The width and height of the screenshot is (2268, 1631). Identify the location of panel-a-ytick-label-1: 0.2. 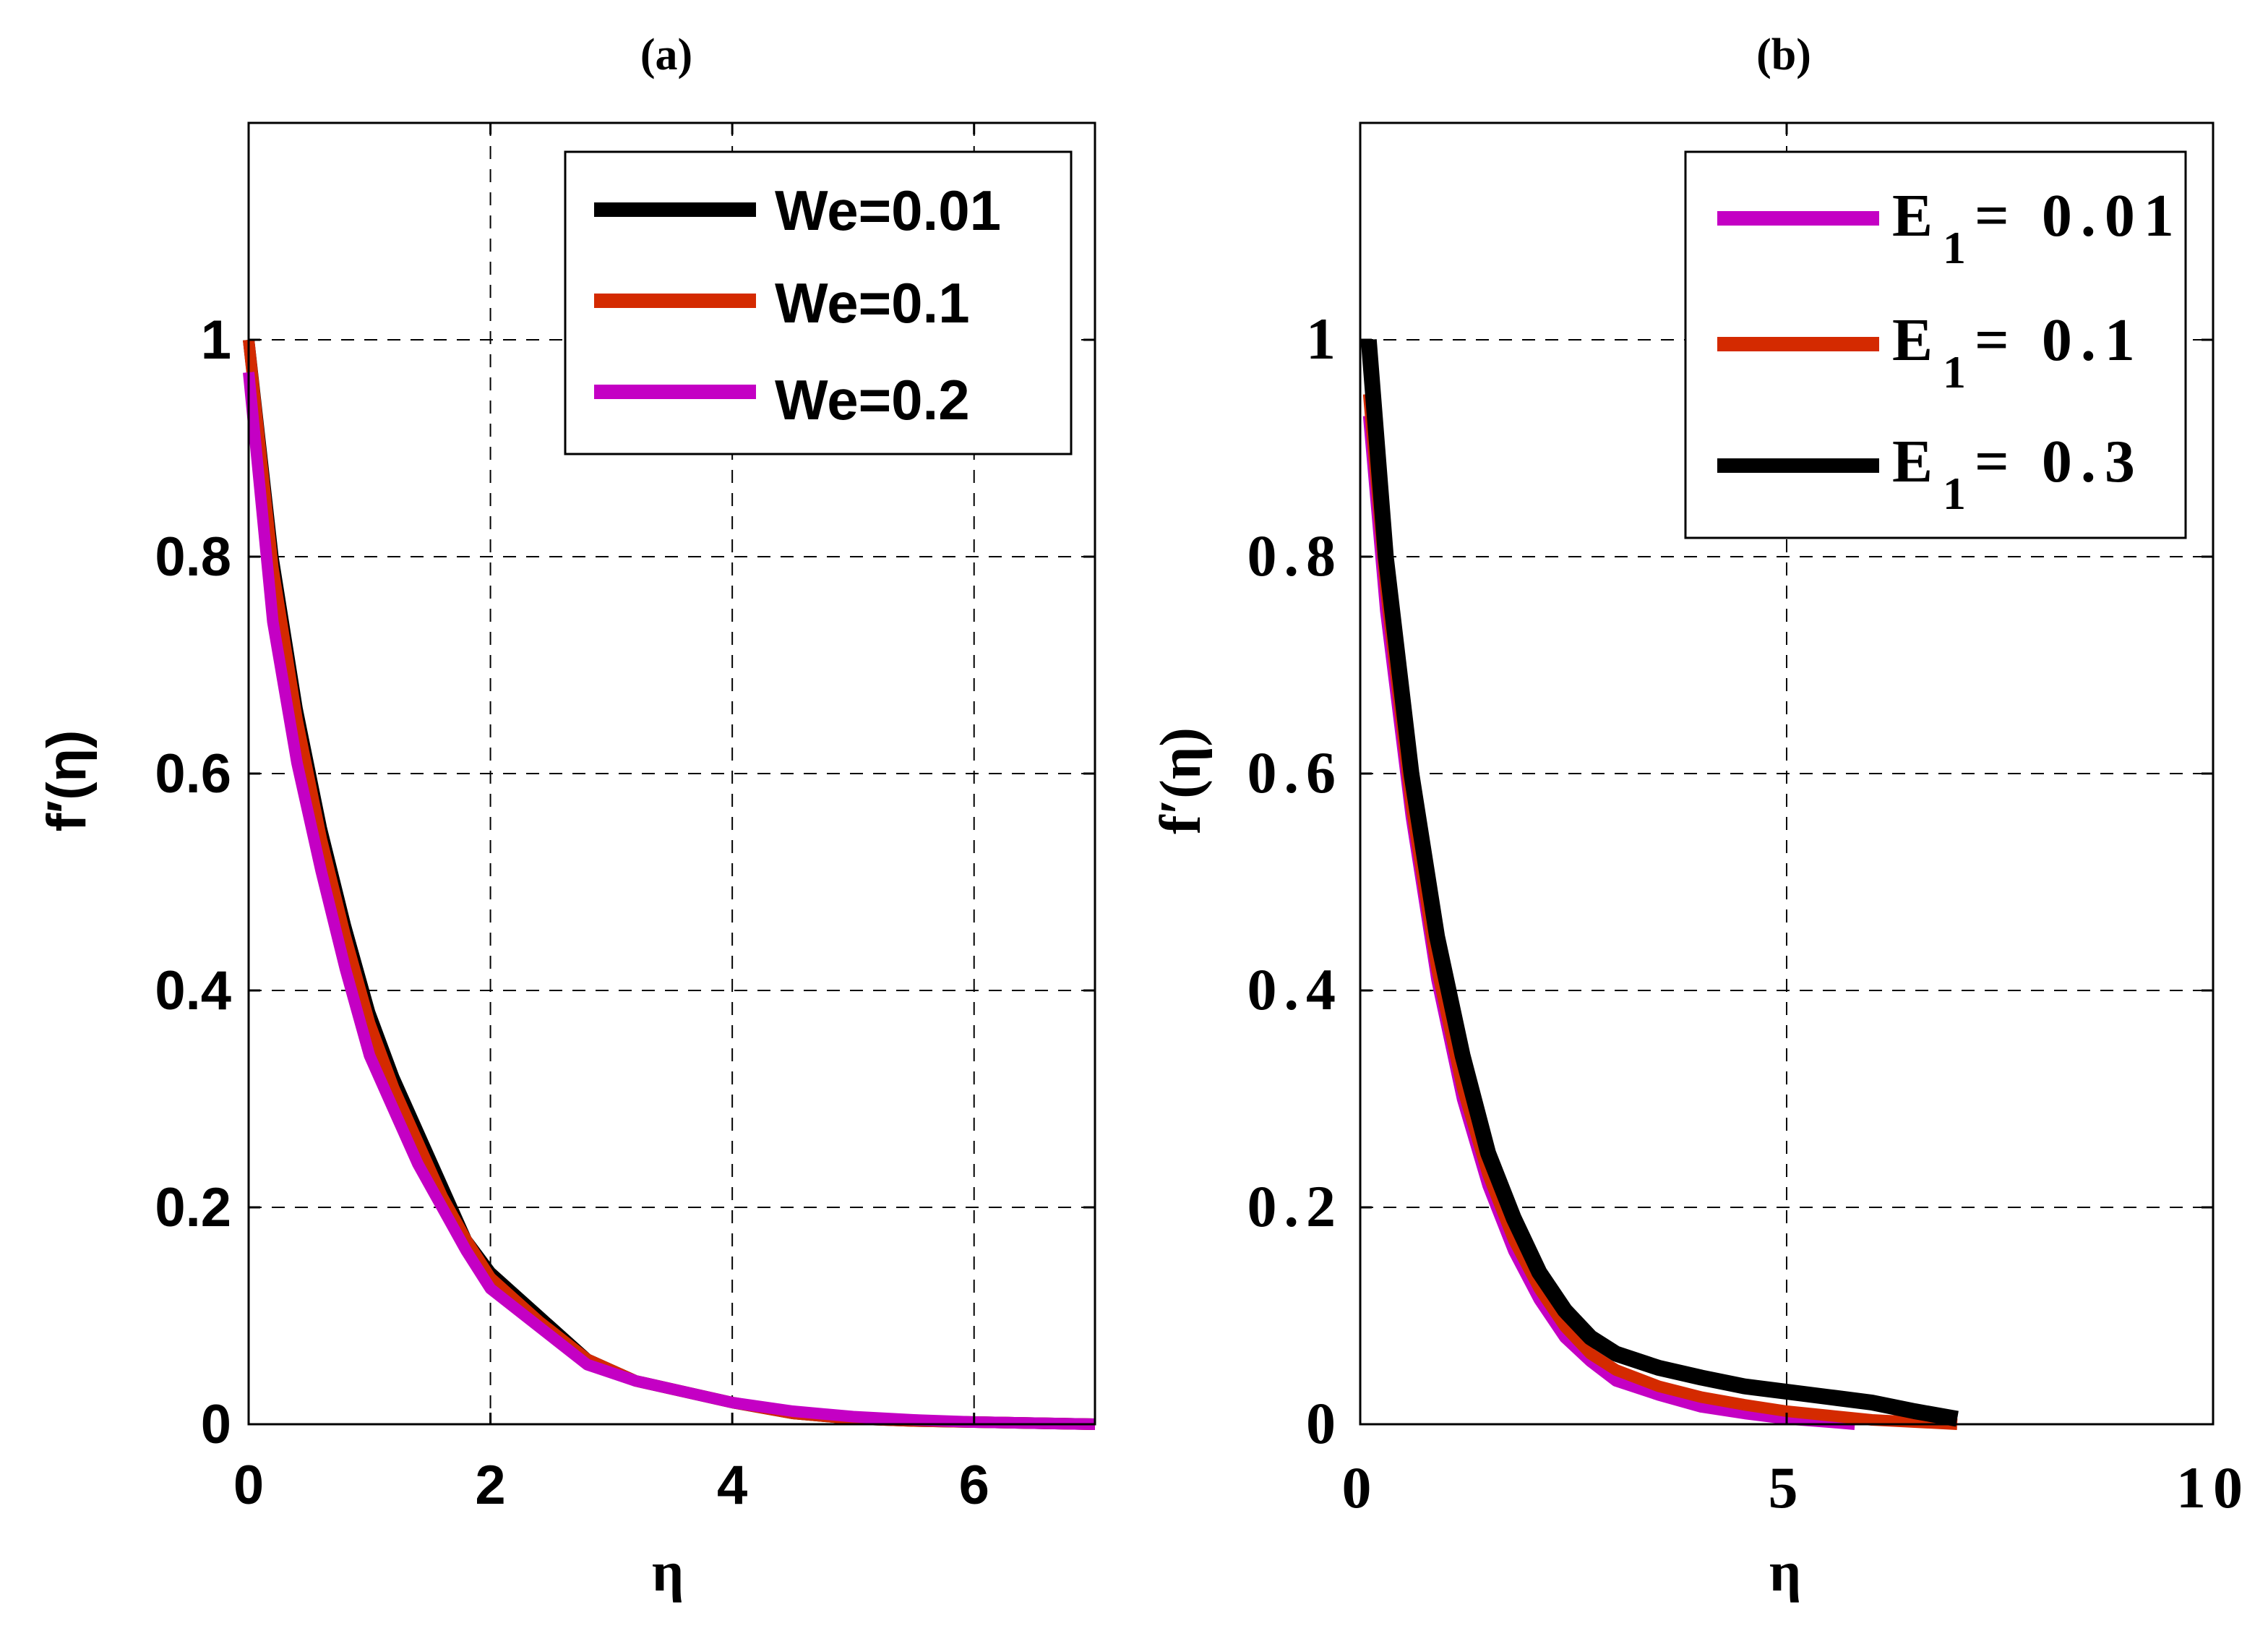
(193, 1207).